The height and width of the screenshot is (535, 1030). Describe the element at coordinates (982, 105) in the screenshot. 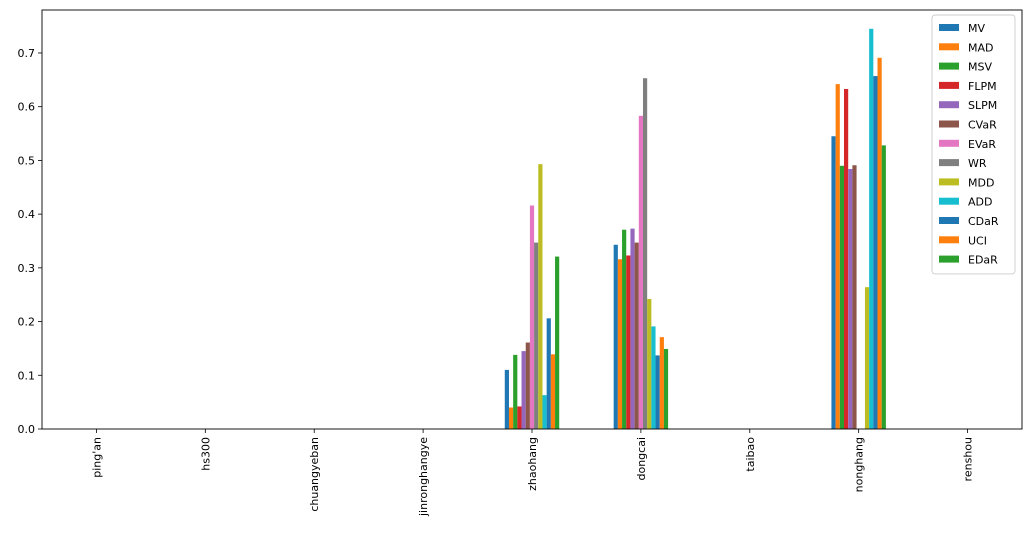

I see `legend-label-slpm: SLPM` at that location.